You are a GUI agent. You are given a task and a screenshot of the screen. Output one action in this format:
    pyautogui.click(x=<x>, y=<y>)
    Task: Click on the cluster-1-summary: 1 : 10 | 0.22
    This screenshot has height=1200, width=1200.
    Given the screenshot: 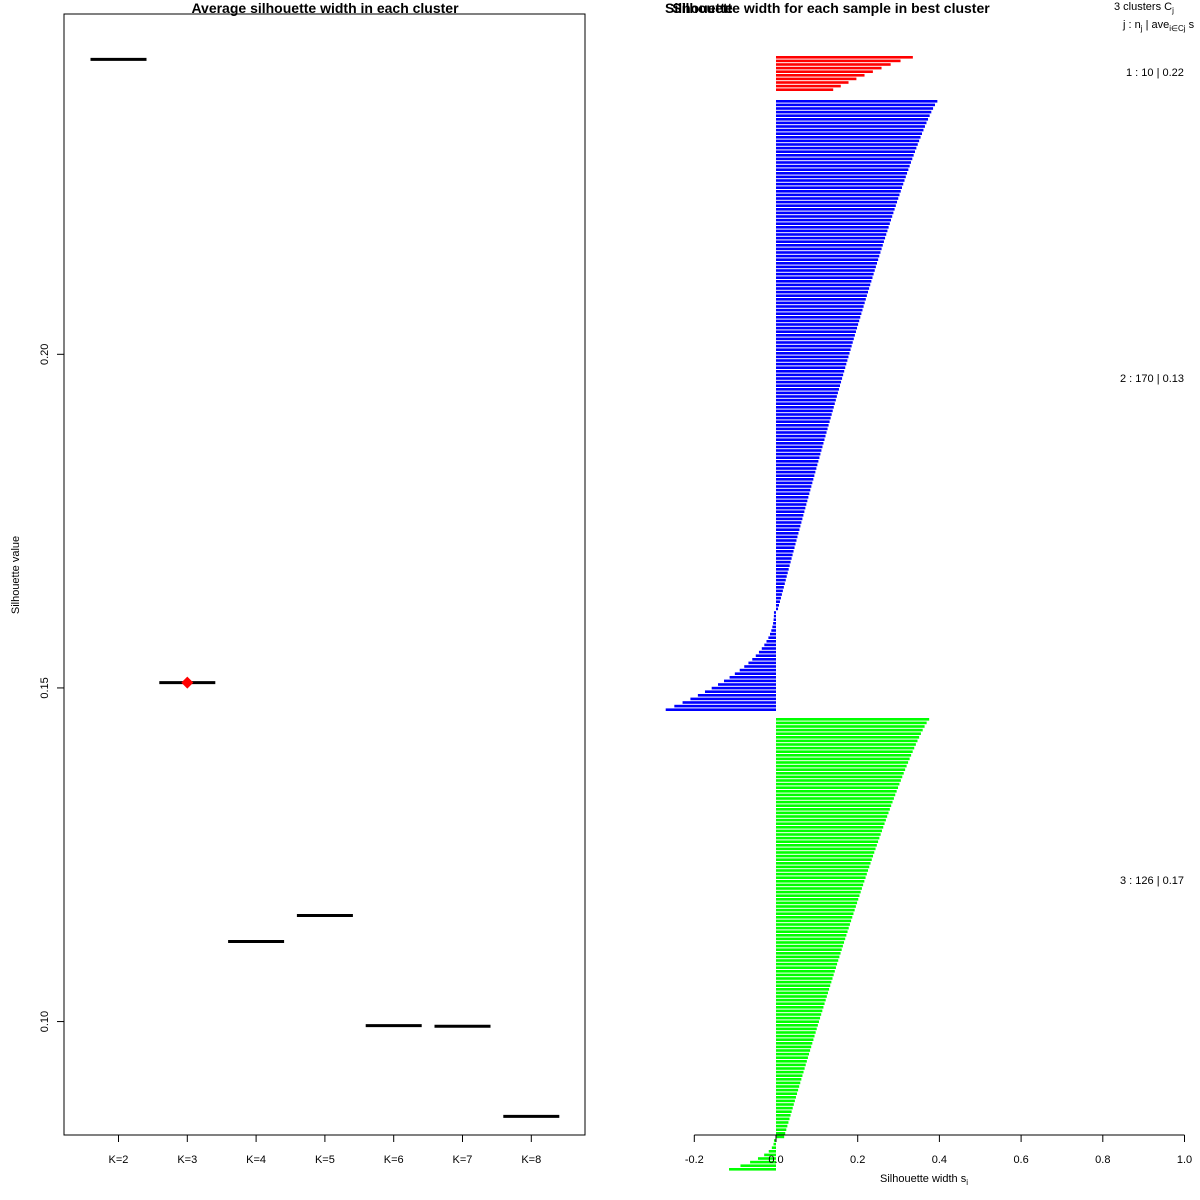 What is the action you would take?
    pyautogui.click(x=1155, y=73)
    